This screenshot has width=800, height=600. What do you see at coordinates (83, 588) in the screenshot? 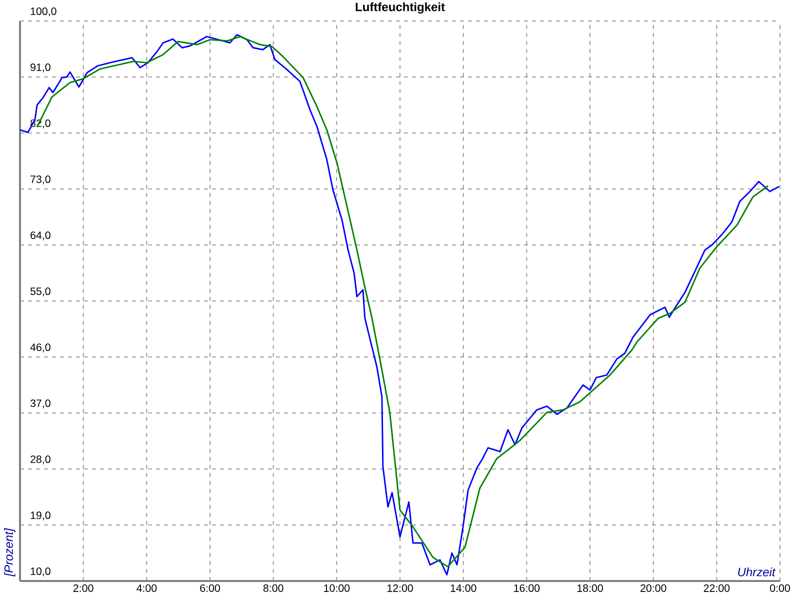
I see `x-tick-label: 2:00` at bounding box center [83, 588].